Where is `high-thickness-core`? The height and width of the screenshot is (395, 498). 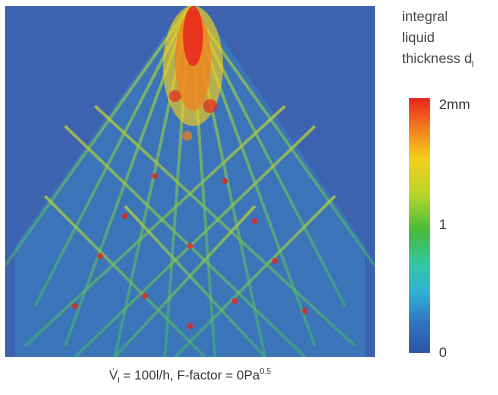 high-thickness-core is located at coordinates (193, 73).